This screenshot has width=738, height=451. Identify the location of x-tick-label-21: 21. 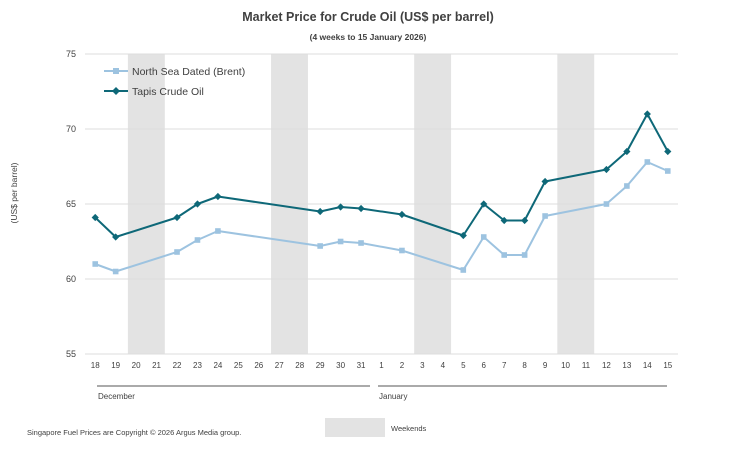
(156, 365).